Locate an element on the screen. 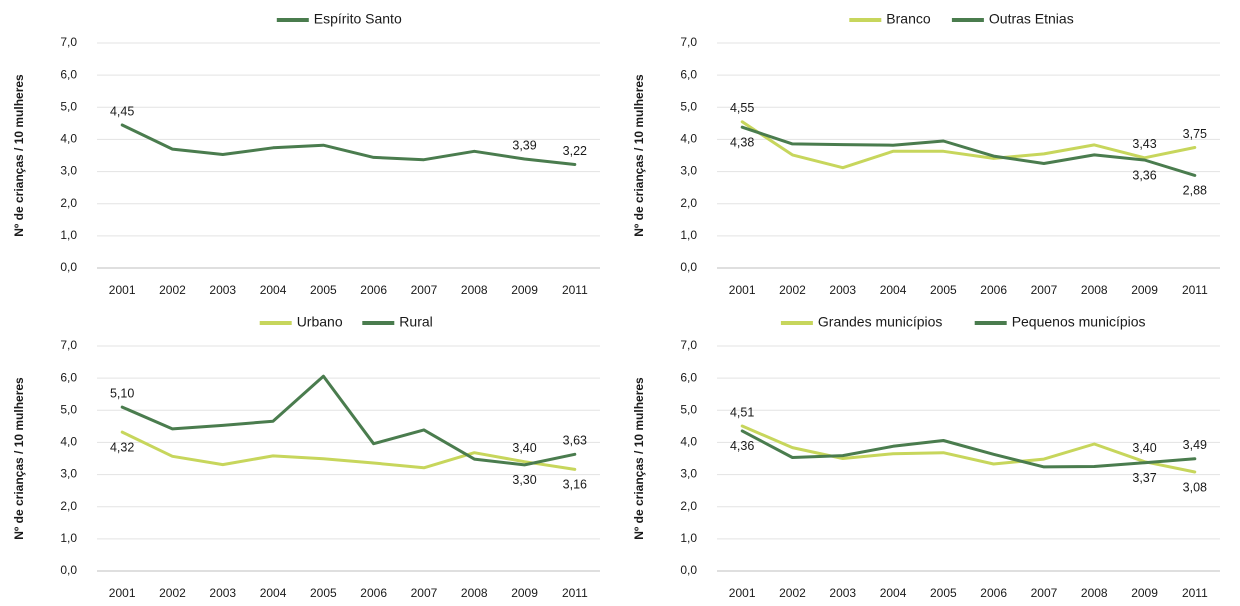 This screenshot has width=1240, height=606. data-label-rural: 3,63 is located at coordinates (575, 441).